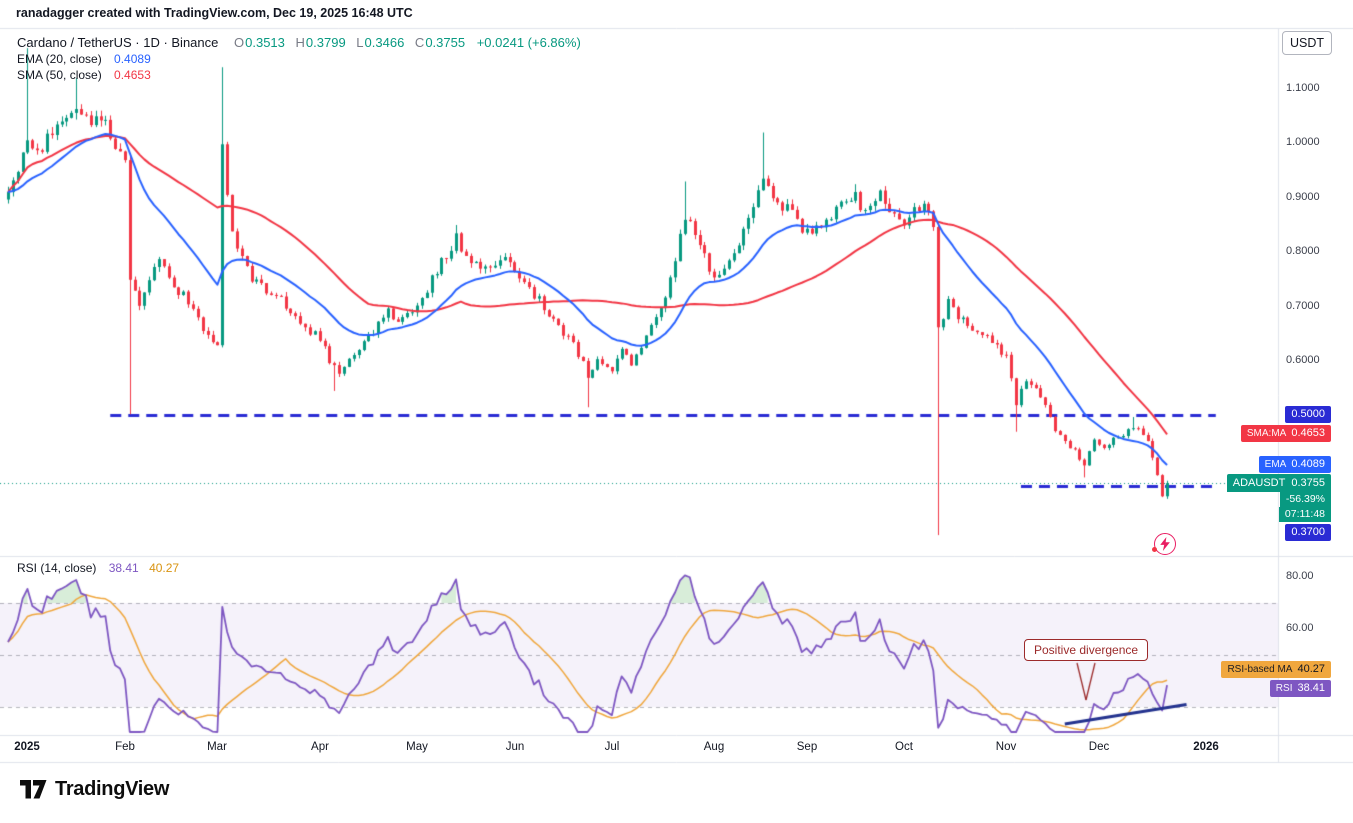 The width and height of the screenshot is (1353, 823). What do you see at coordinates (445, 42) in the screenshot?
I see `ohlc-close-value: 0.3755` at bounding box center [445, 42].